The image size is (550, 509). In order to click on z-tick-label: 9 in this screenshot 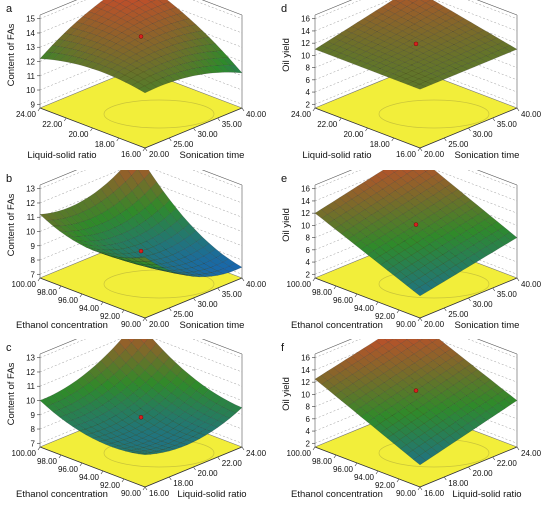, I will do `click(33, 415)`.